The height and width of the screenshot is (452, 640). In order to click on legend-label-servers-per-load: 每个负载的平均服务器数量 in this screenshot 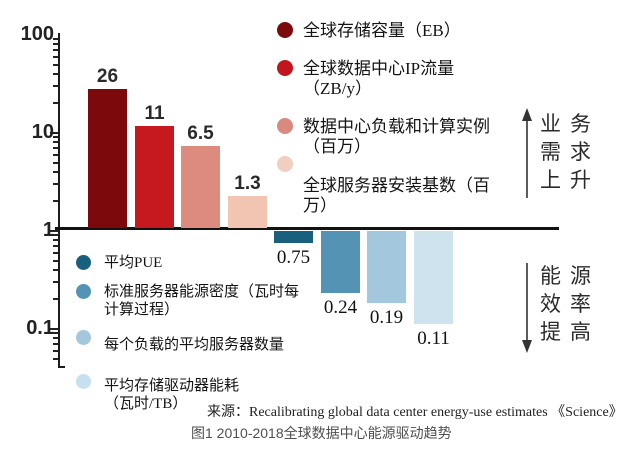, I will do `click(194, 345)`.